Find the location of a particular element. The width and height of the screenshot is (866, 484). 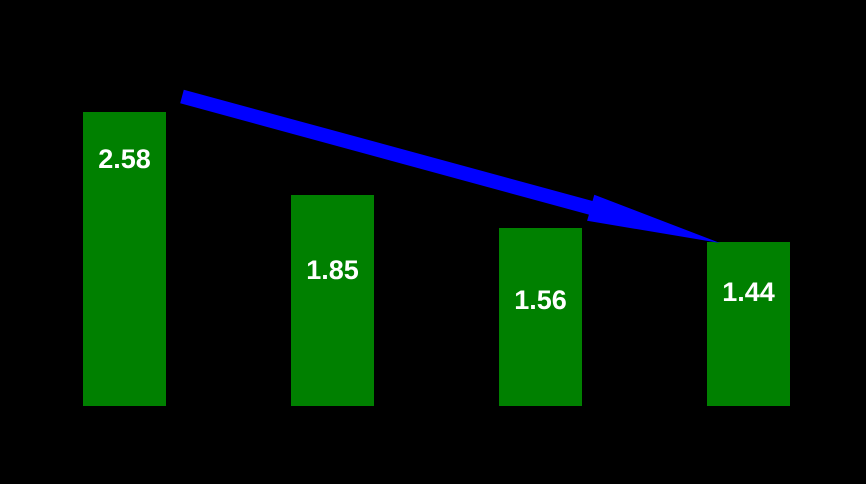

bar-3: 1.56 is located at coordinates (540, 317).